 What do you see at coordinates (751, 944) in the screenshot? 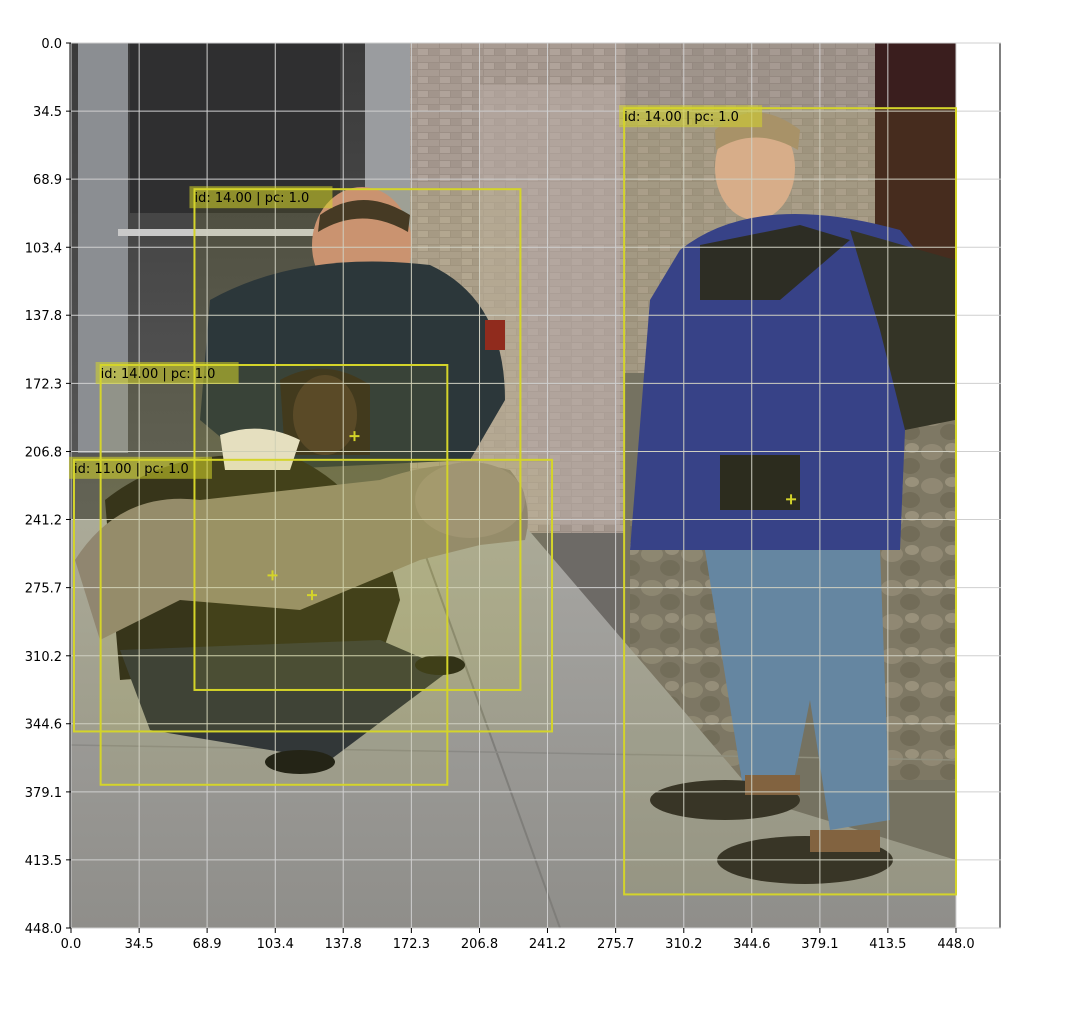
I see `x-tick-label: 344.6` at bounding box center [751, 944].